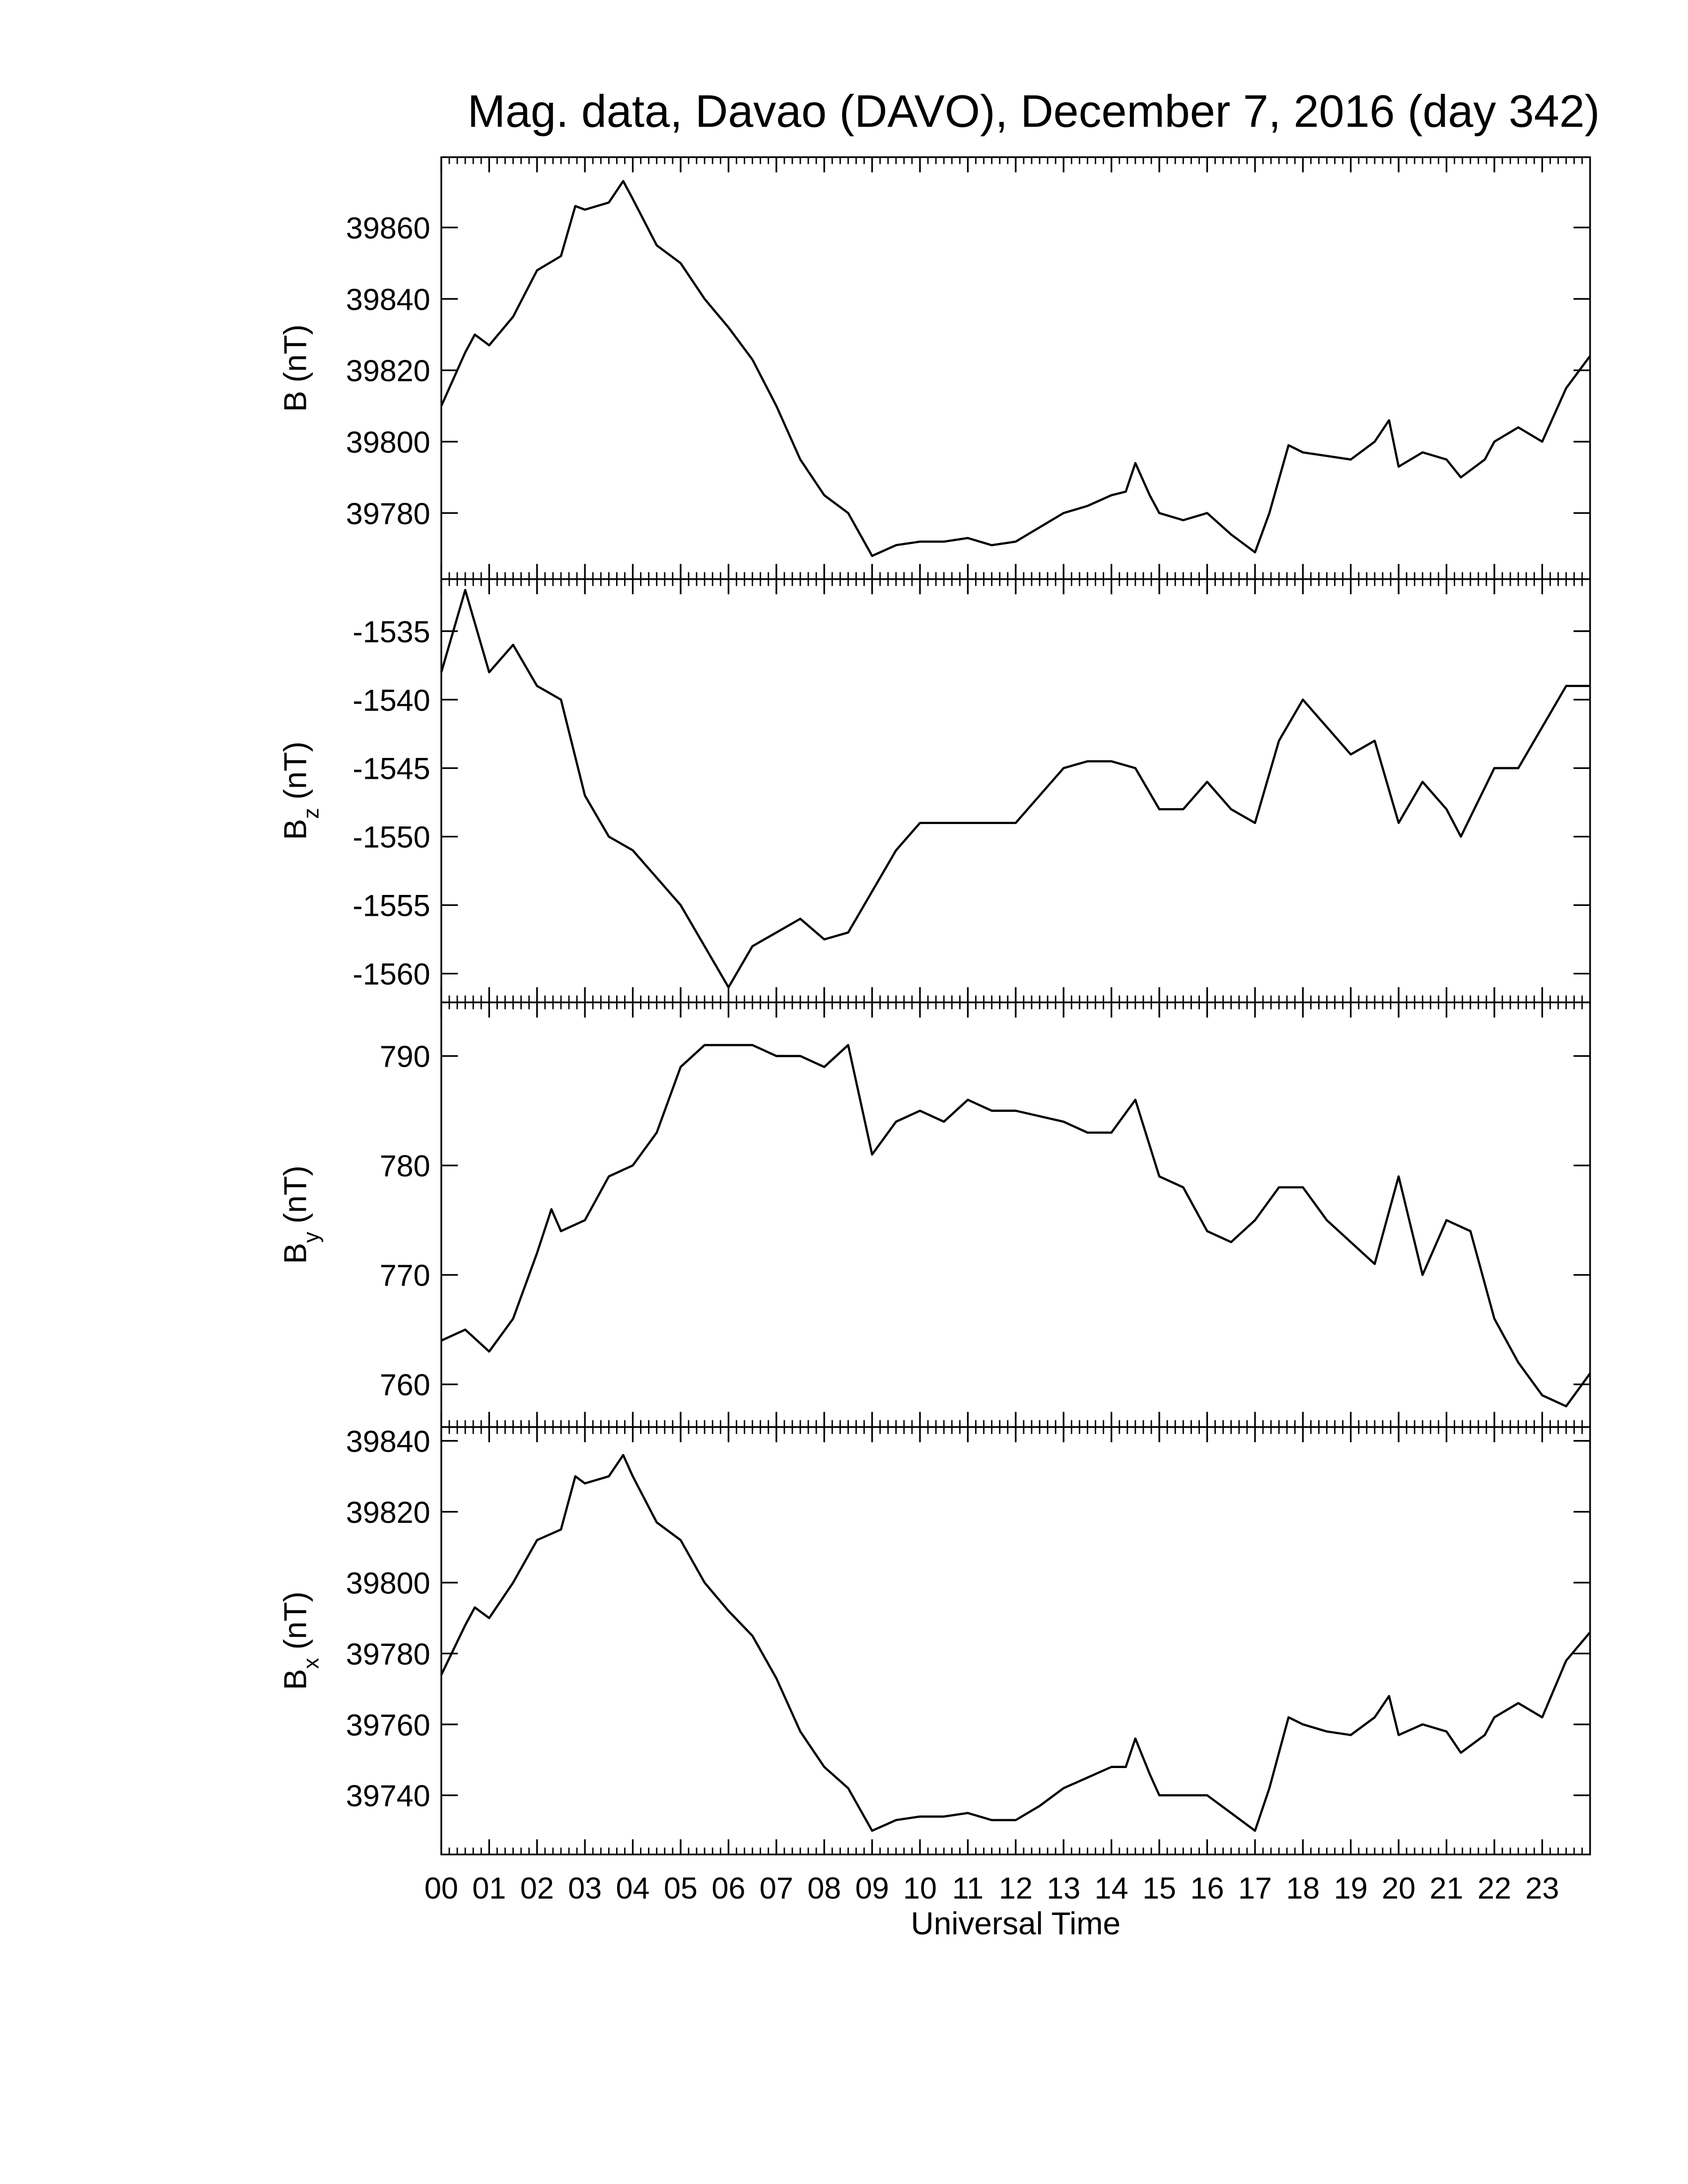  I want to click on x-tick-label: 23, so click(1542, 1888).